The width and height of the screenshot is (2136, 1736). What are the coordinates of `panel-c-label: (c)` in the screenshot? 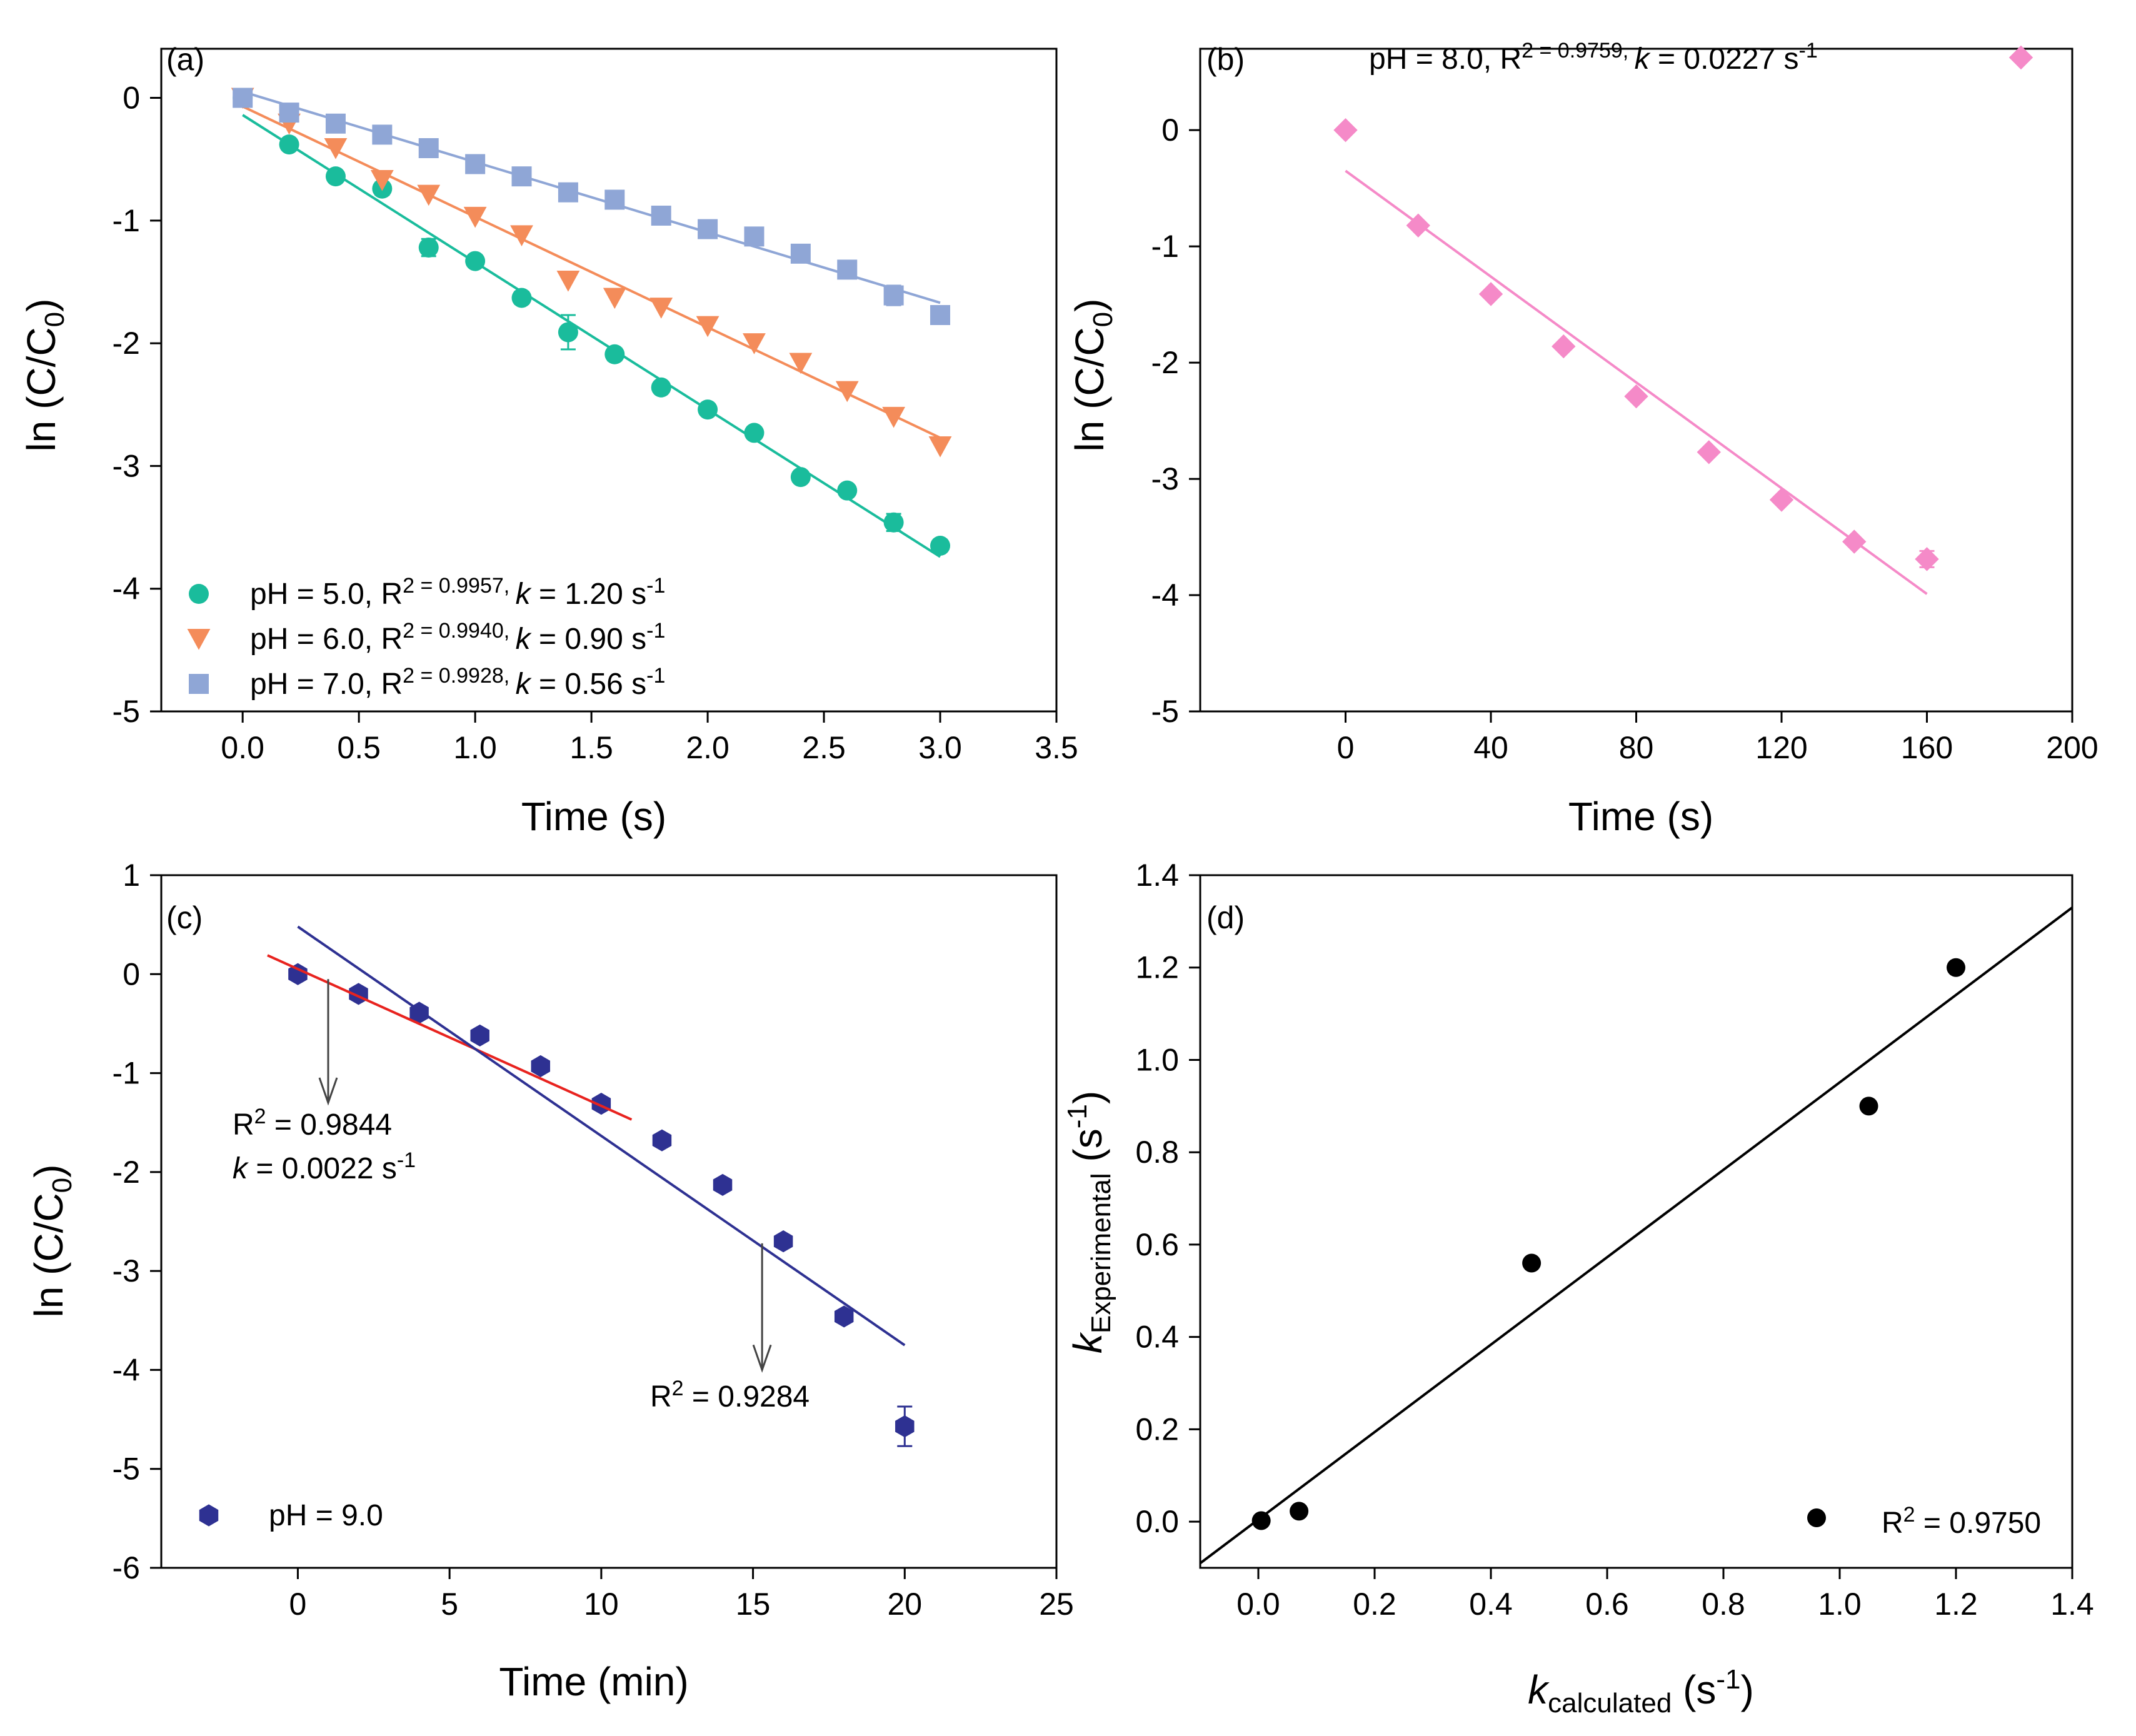 It's located at (185, 917).